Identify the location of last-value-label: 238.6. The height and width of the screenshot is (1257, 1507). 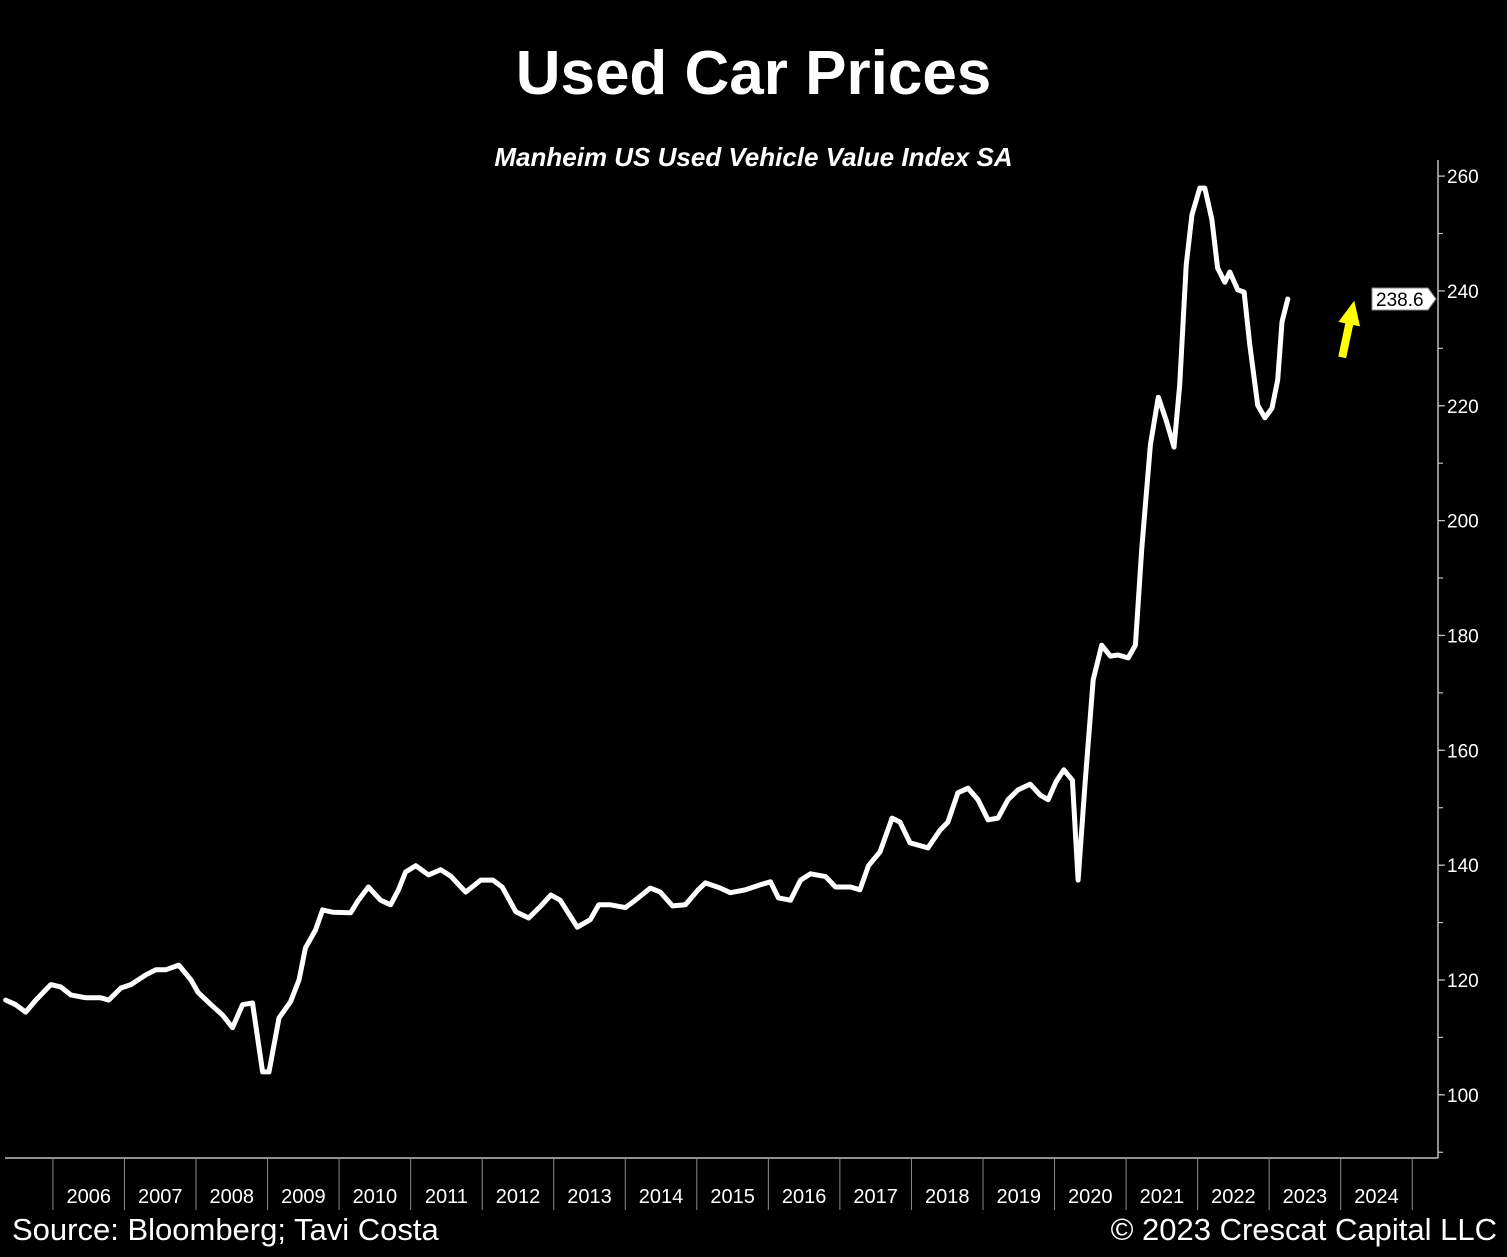
(1400, 300).